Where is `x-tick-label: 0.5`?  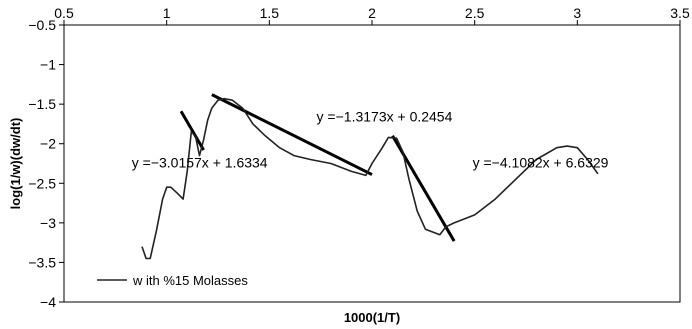 x-tick-label: 0.5 is located at coordinates (64, 13).